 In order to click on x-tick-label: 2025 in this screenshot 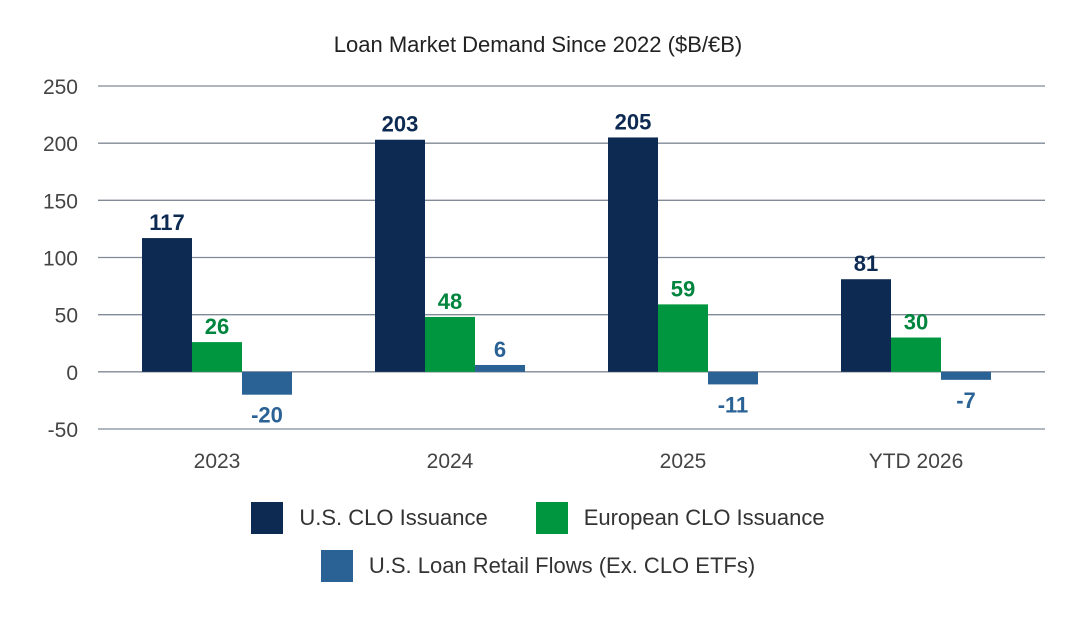, I will do `click(683, 460)`.